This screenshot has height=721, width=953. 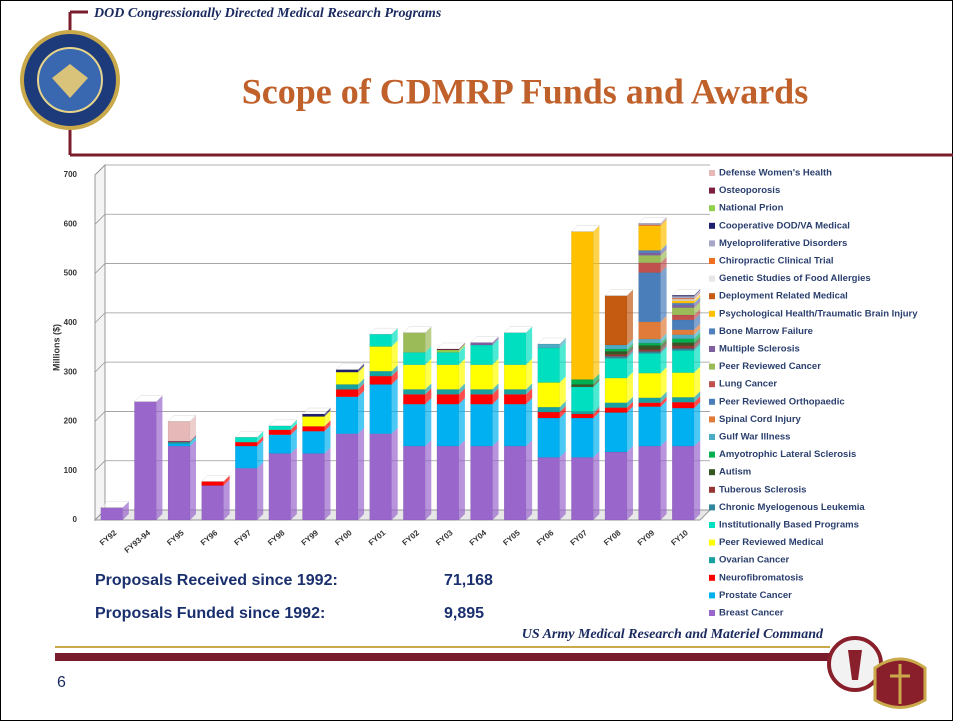 I want to click on stat-label: Proposals Funded since 1992:, so click(x=210, y=613).